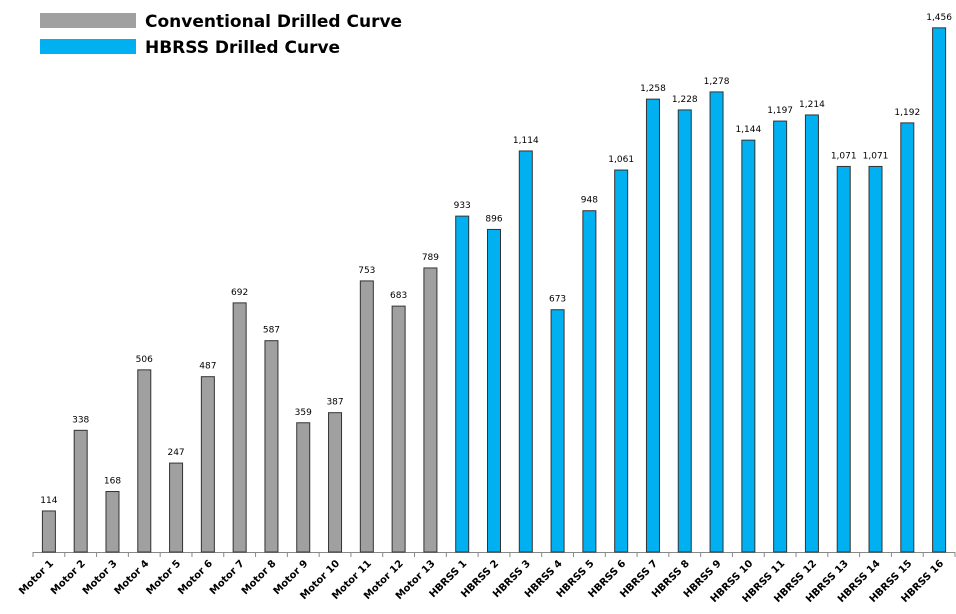 This screenshot has width=956, height=614. What do you see at coordinates (526, 141) in the screenshot?
I see `data-label: 1,114` at bounding box center [526, 141].